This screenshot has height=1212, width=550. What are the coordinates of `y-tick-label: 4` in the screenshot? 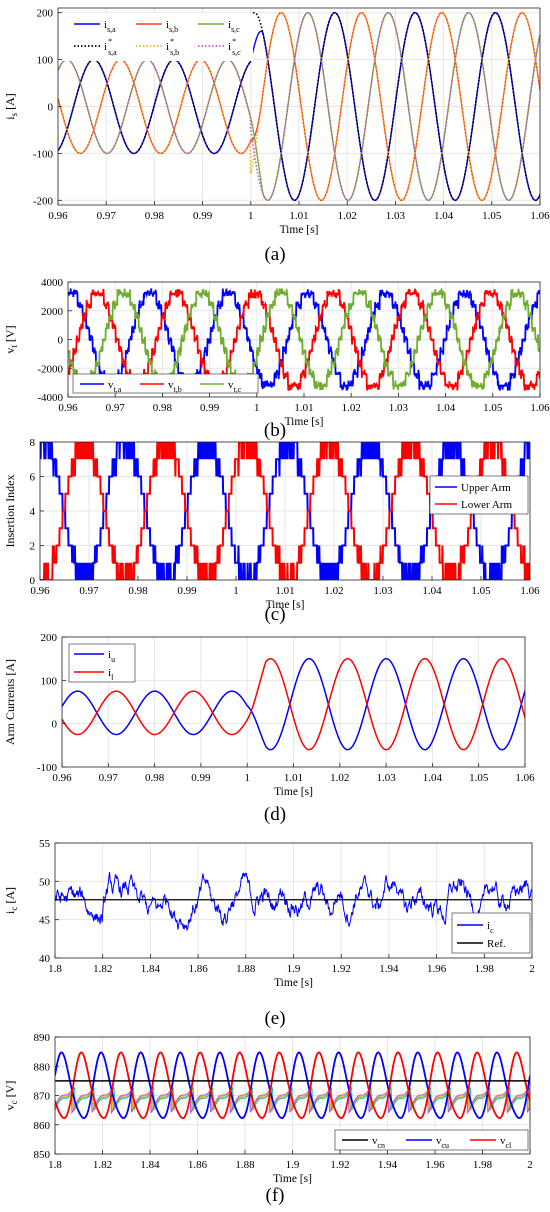 It's located at (33, 512).